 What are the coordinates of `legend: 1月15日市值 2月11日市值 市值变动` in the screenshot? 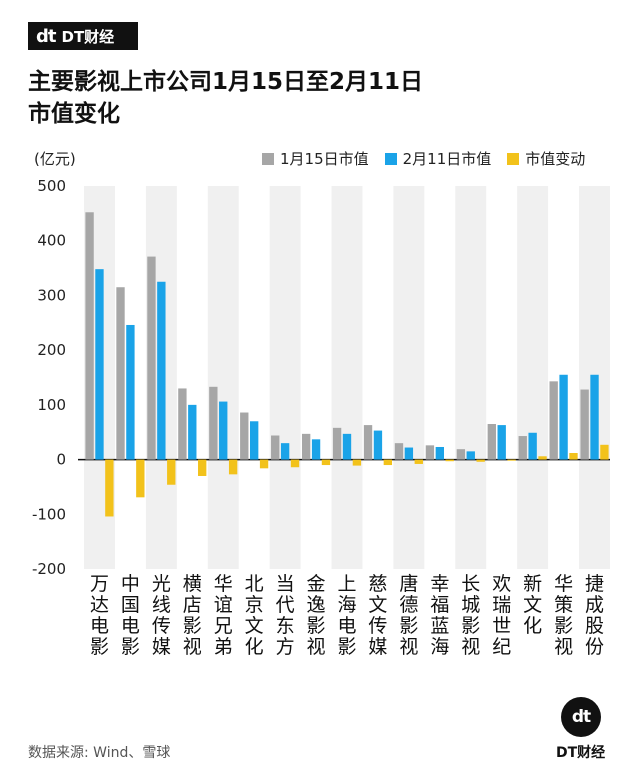 It's located at (423, 158).